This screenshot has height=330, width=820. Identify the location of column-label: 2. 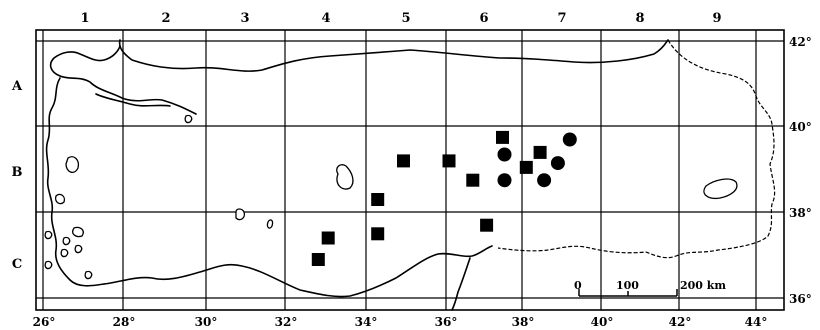
(165, 18).